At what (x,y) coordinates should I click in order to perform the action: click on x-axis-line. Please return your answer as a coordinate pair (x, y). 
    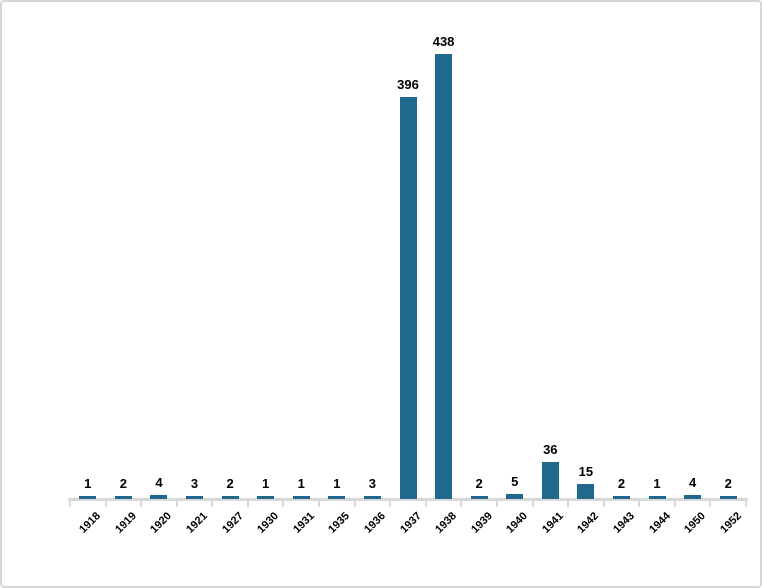
    Looking at the image, I should click on (408, 499).